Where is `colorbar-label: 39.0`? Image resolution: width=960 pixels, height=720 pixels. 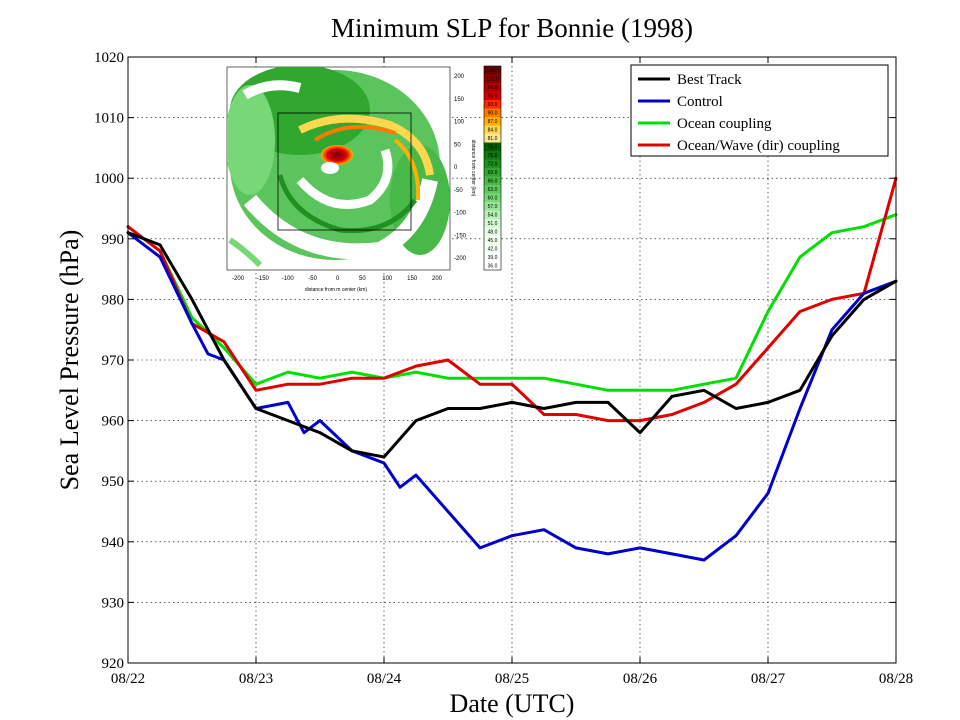 colorbar-label: 39.0 is located at coordinates (493, 258).